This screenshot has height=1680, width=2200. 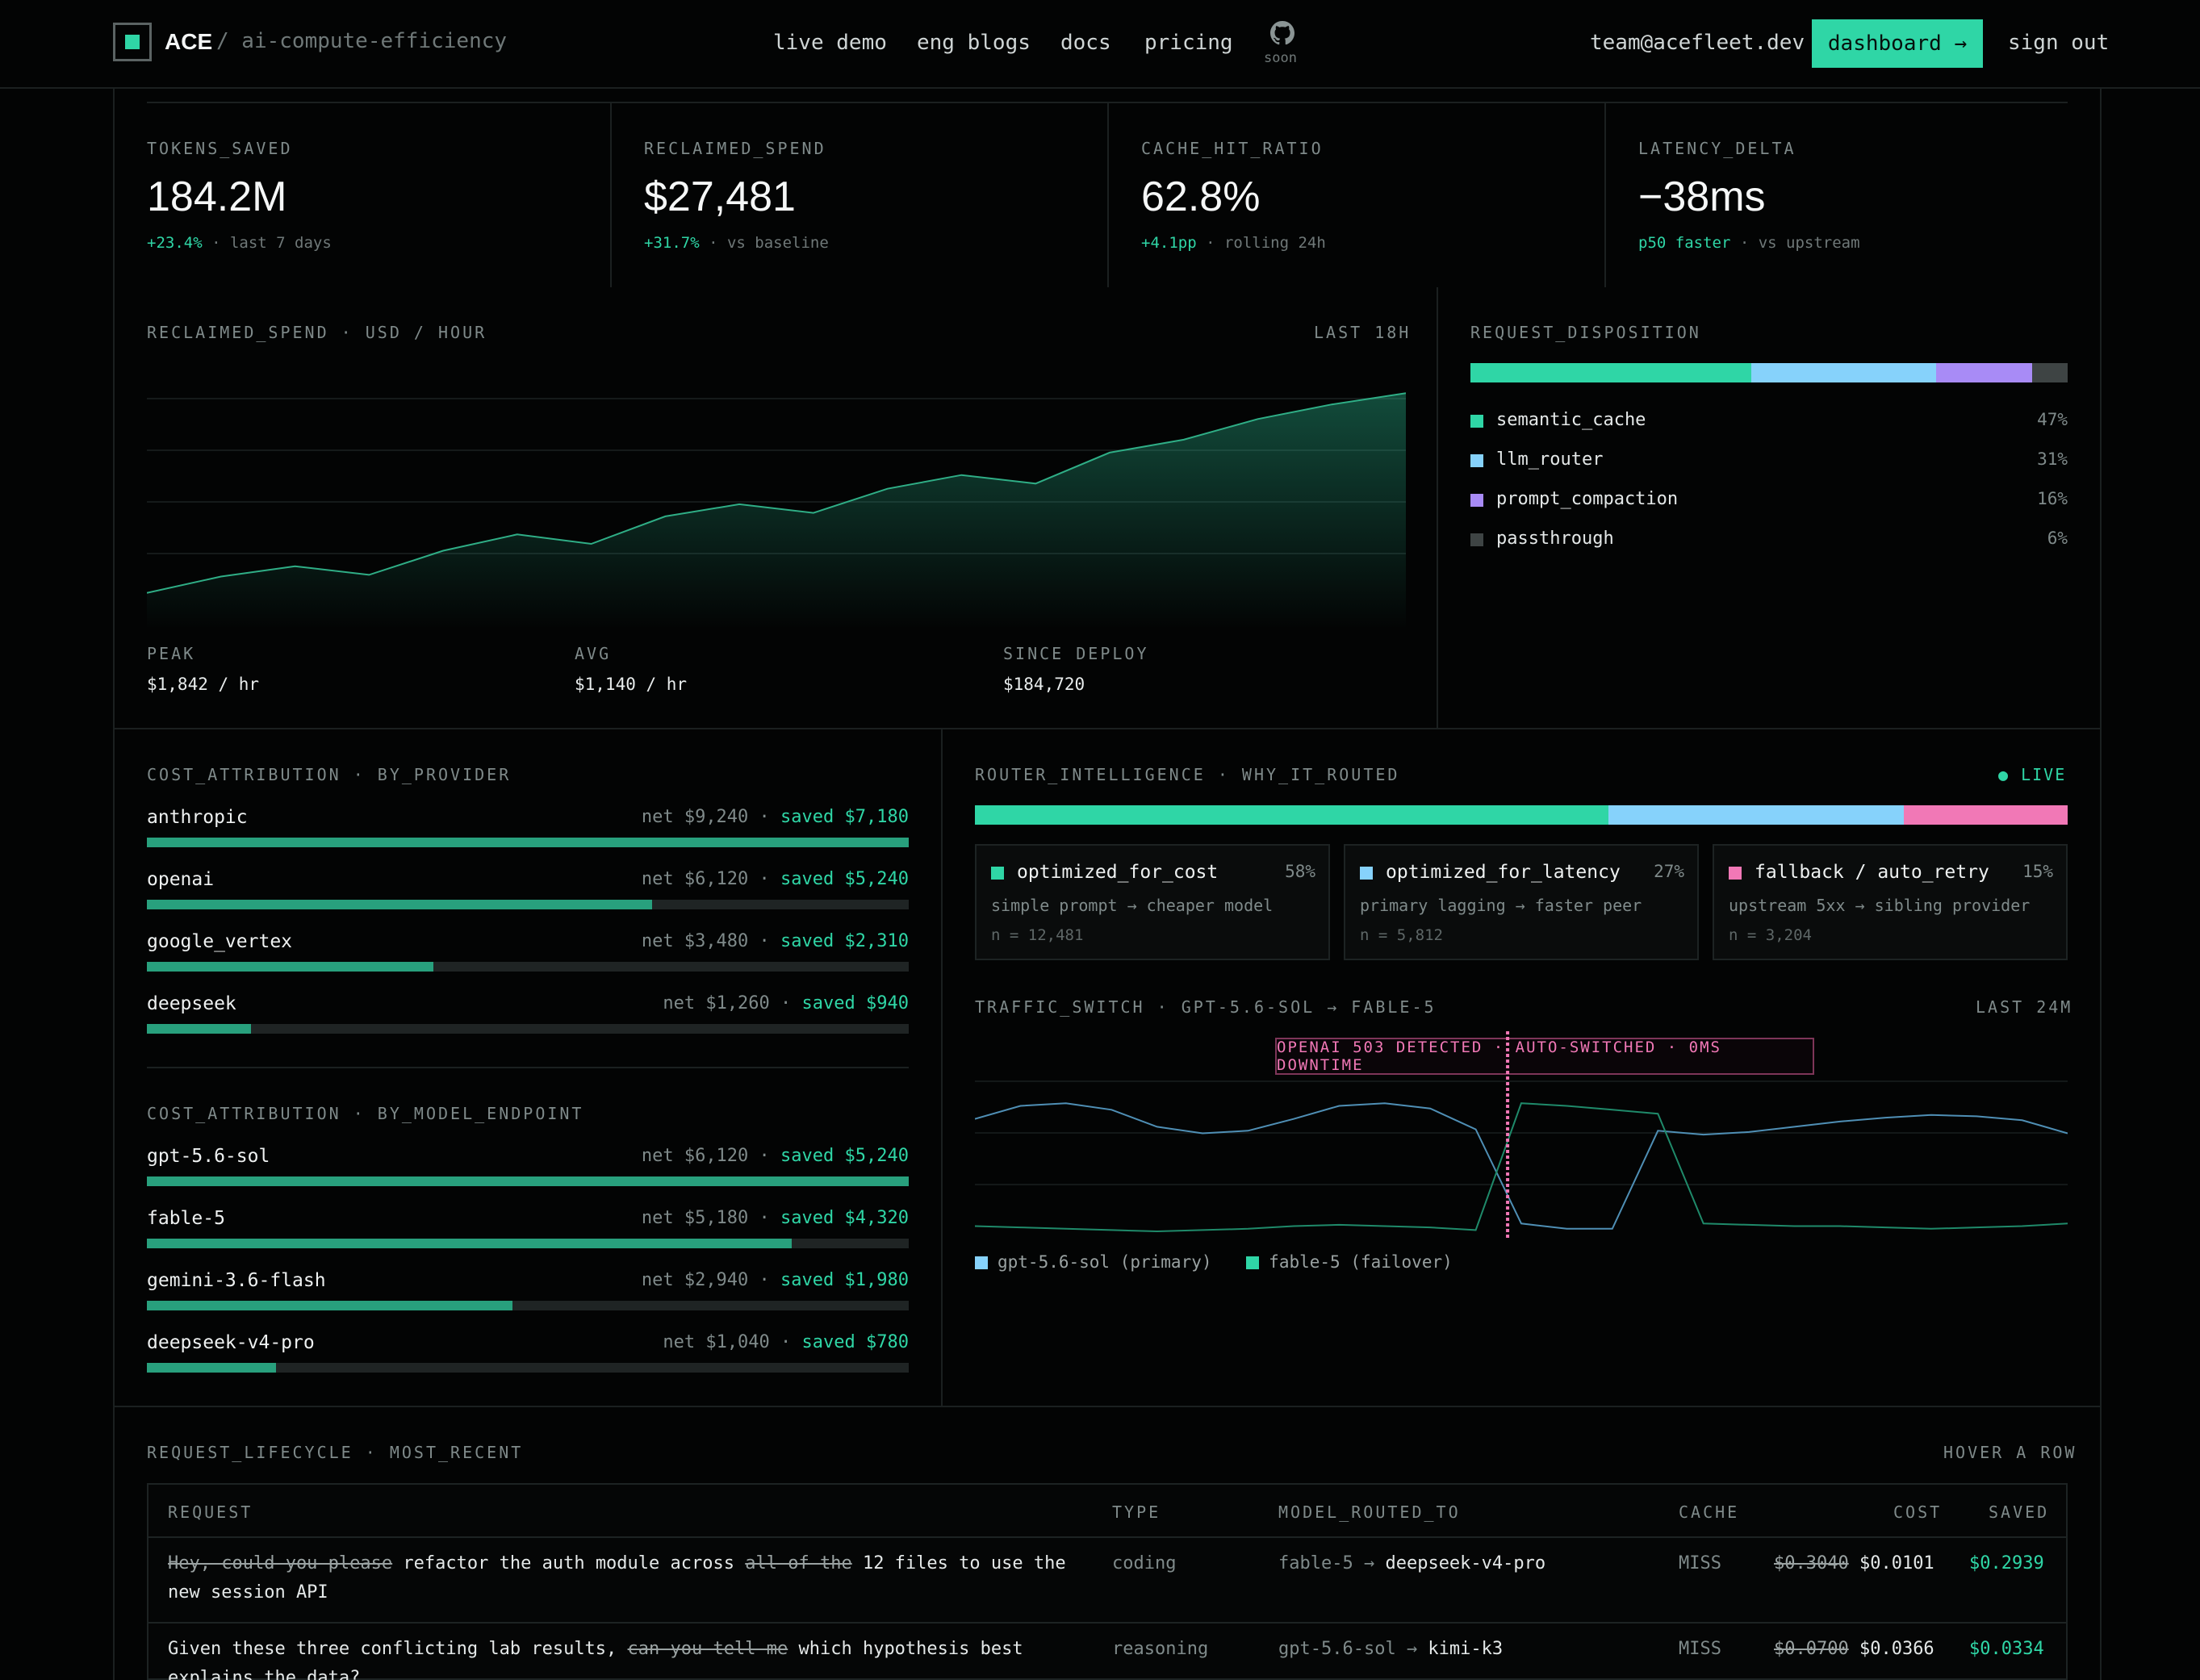 What do you see at coordinates (1411, 1564) in the screenshot?
I see `model-routed: fable-5 → deepseek-v4-pro` at bounding box center [1411, 1564].